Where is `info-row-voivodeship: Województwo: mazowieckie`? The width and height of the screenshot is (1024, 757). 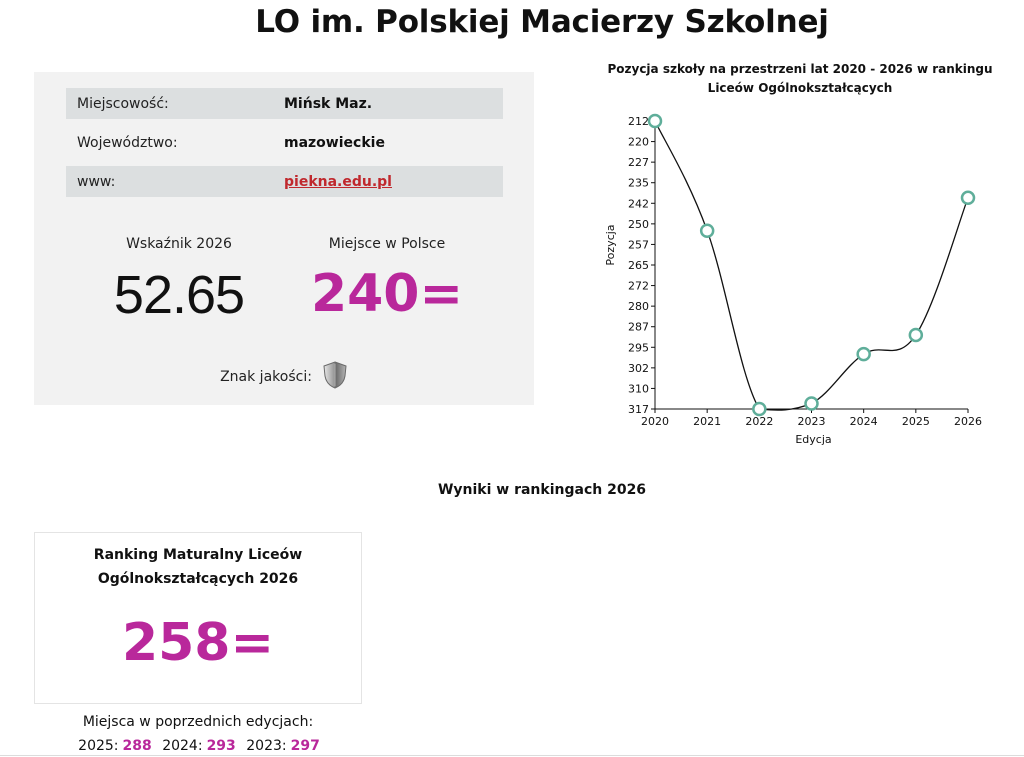
info-row-voivodeship: Województwo: mazowieckie is located at coordinates (284, 142).